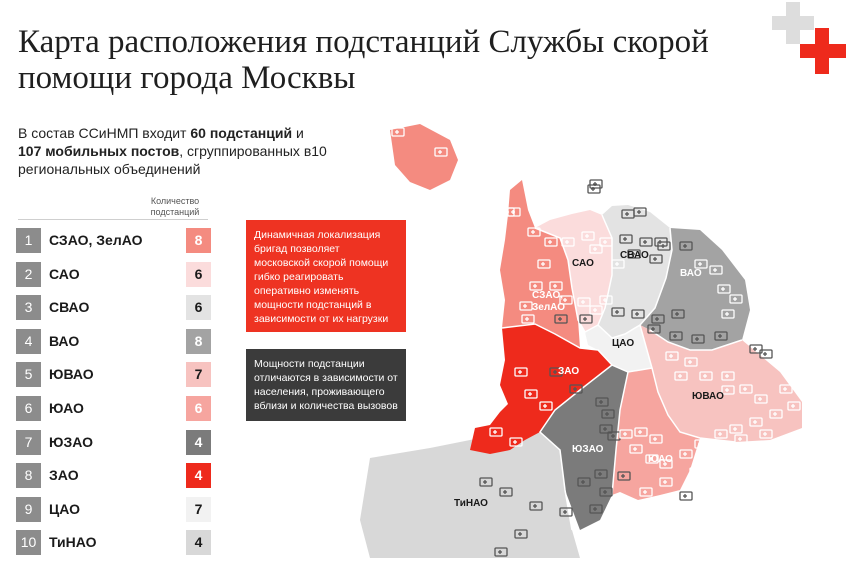 The height and width of the screenshot is (564, 850). Describe the element at coordinates (583, 263) in the screenshot. I see `map-label-sao: САО` at that location.